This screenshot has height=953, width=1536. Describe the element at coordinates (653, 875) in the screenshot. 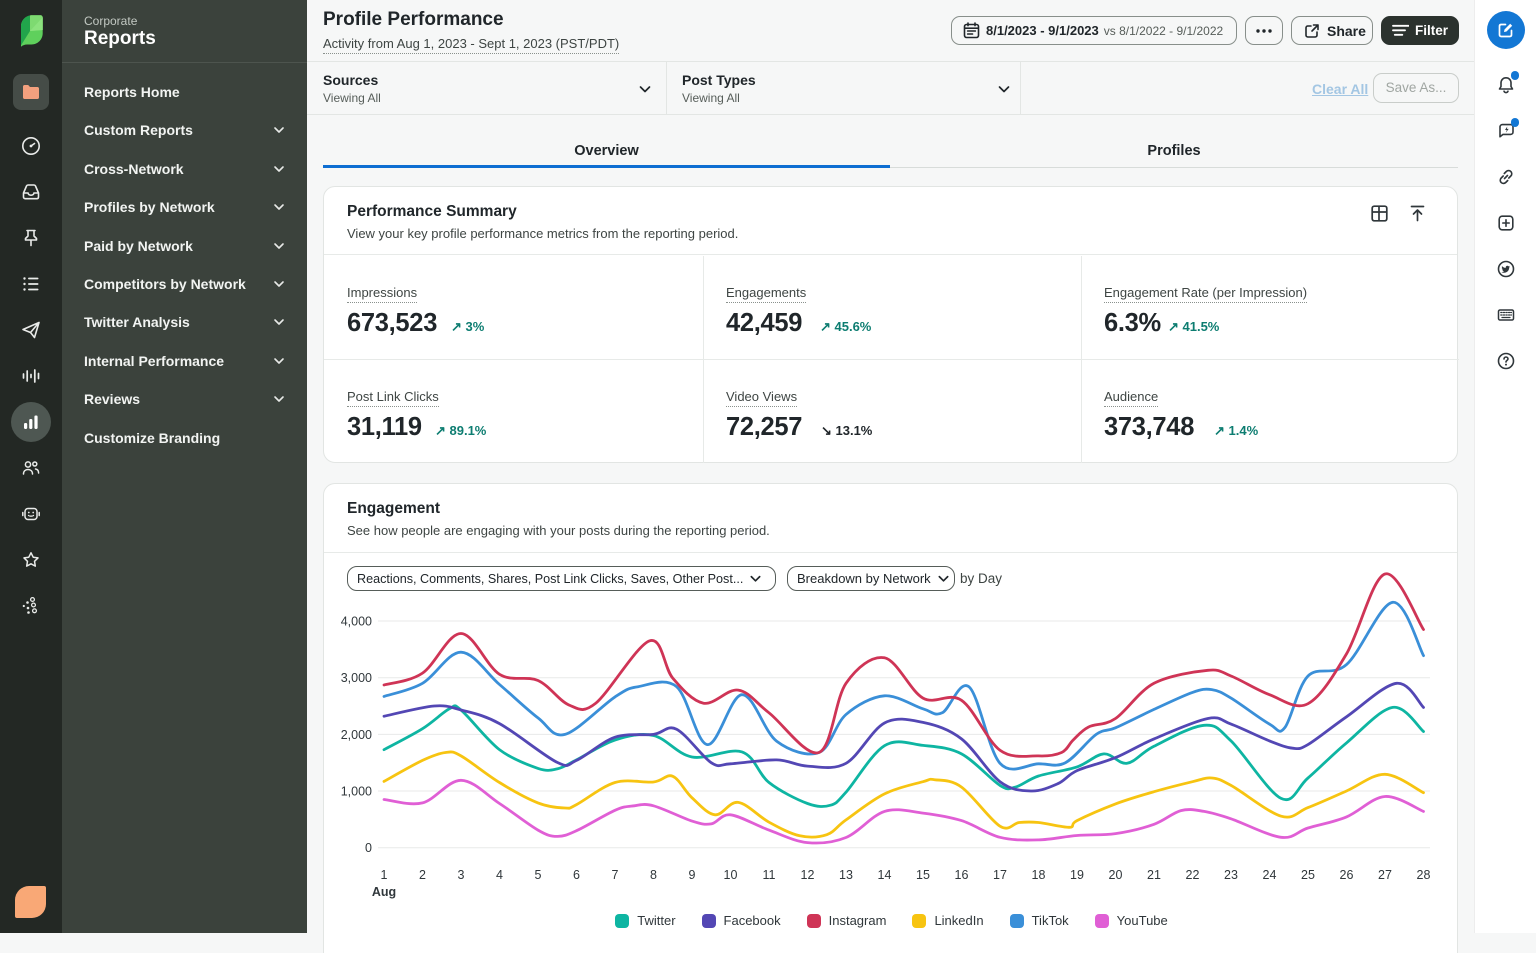

I see `svg-text: 8` at that location.